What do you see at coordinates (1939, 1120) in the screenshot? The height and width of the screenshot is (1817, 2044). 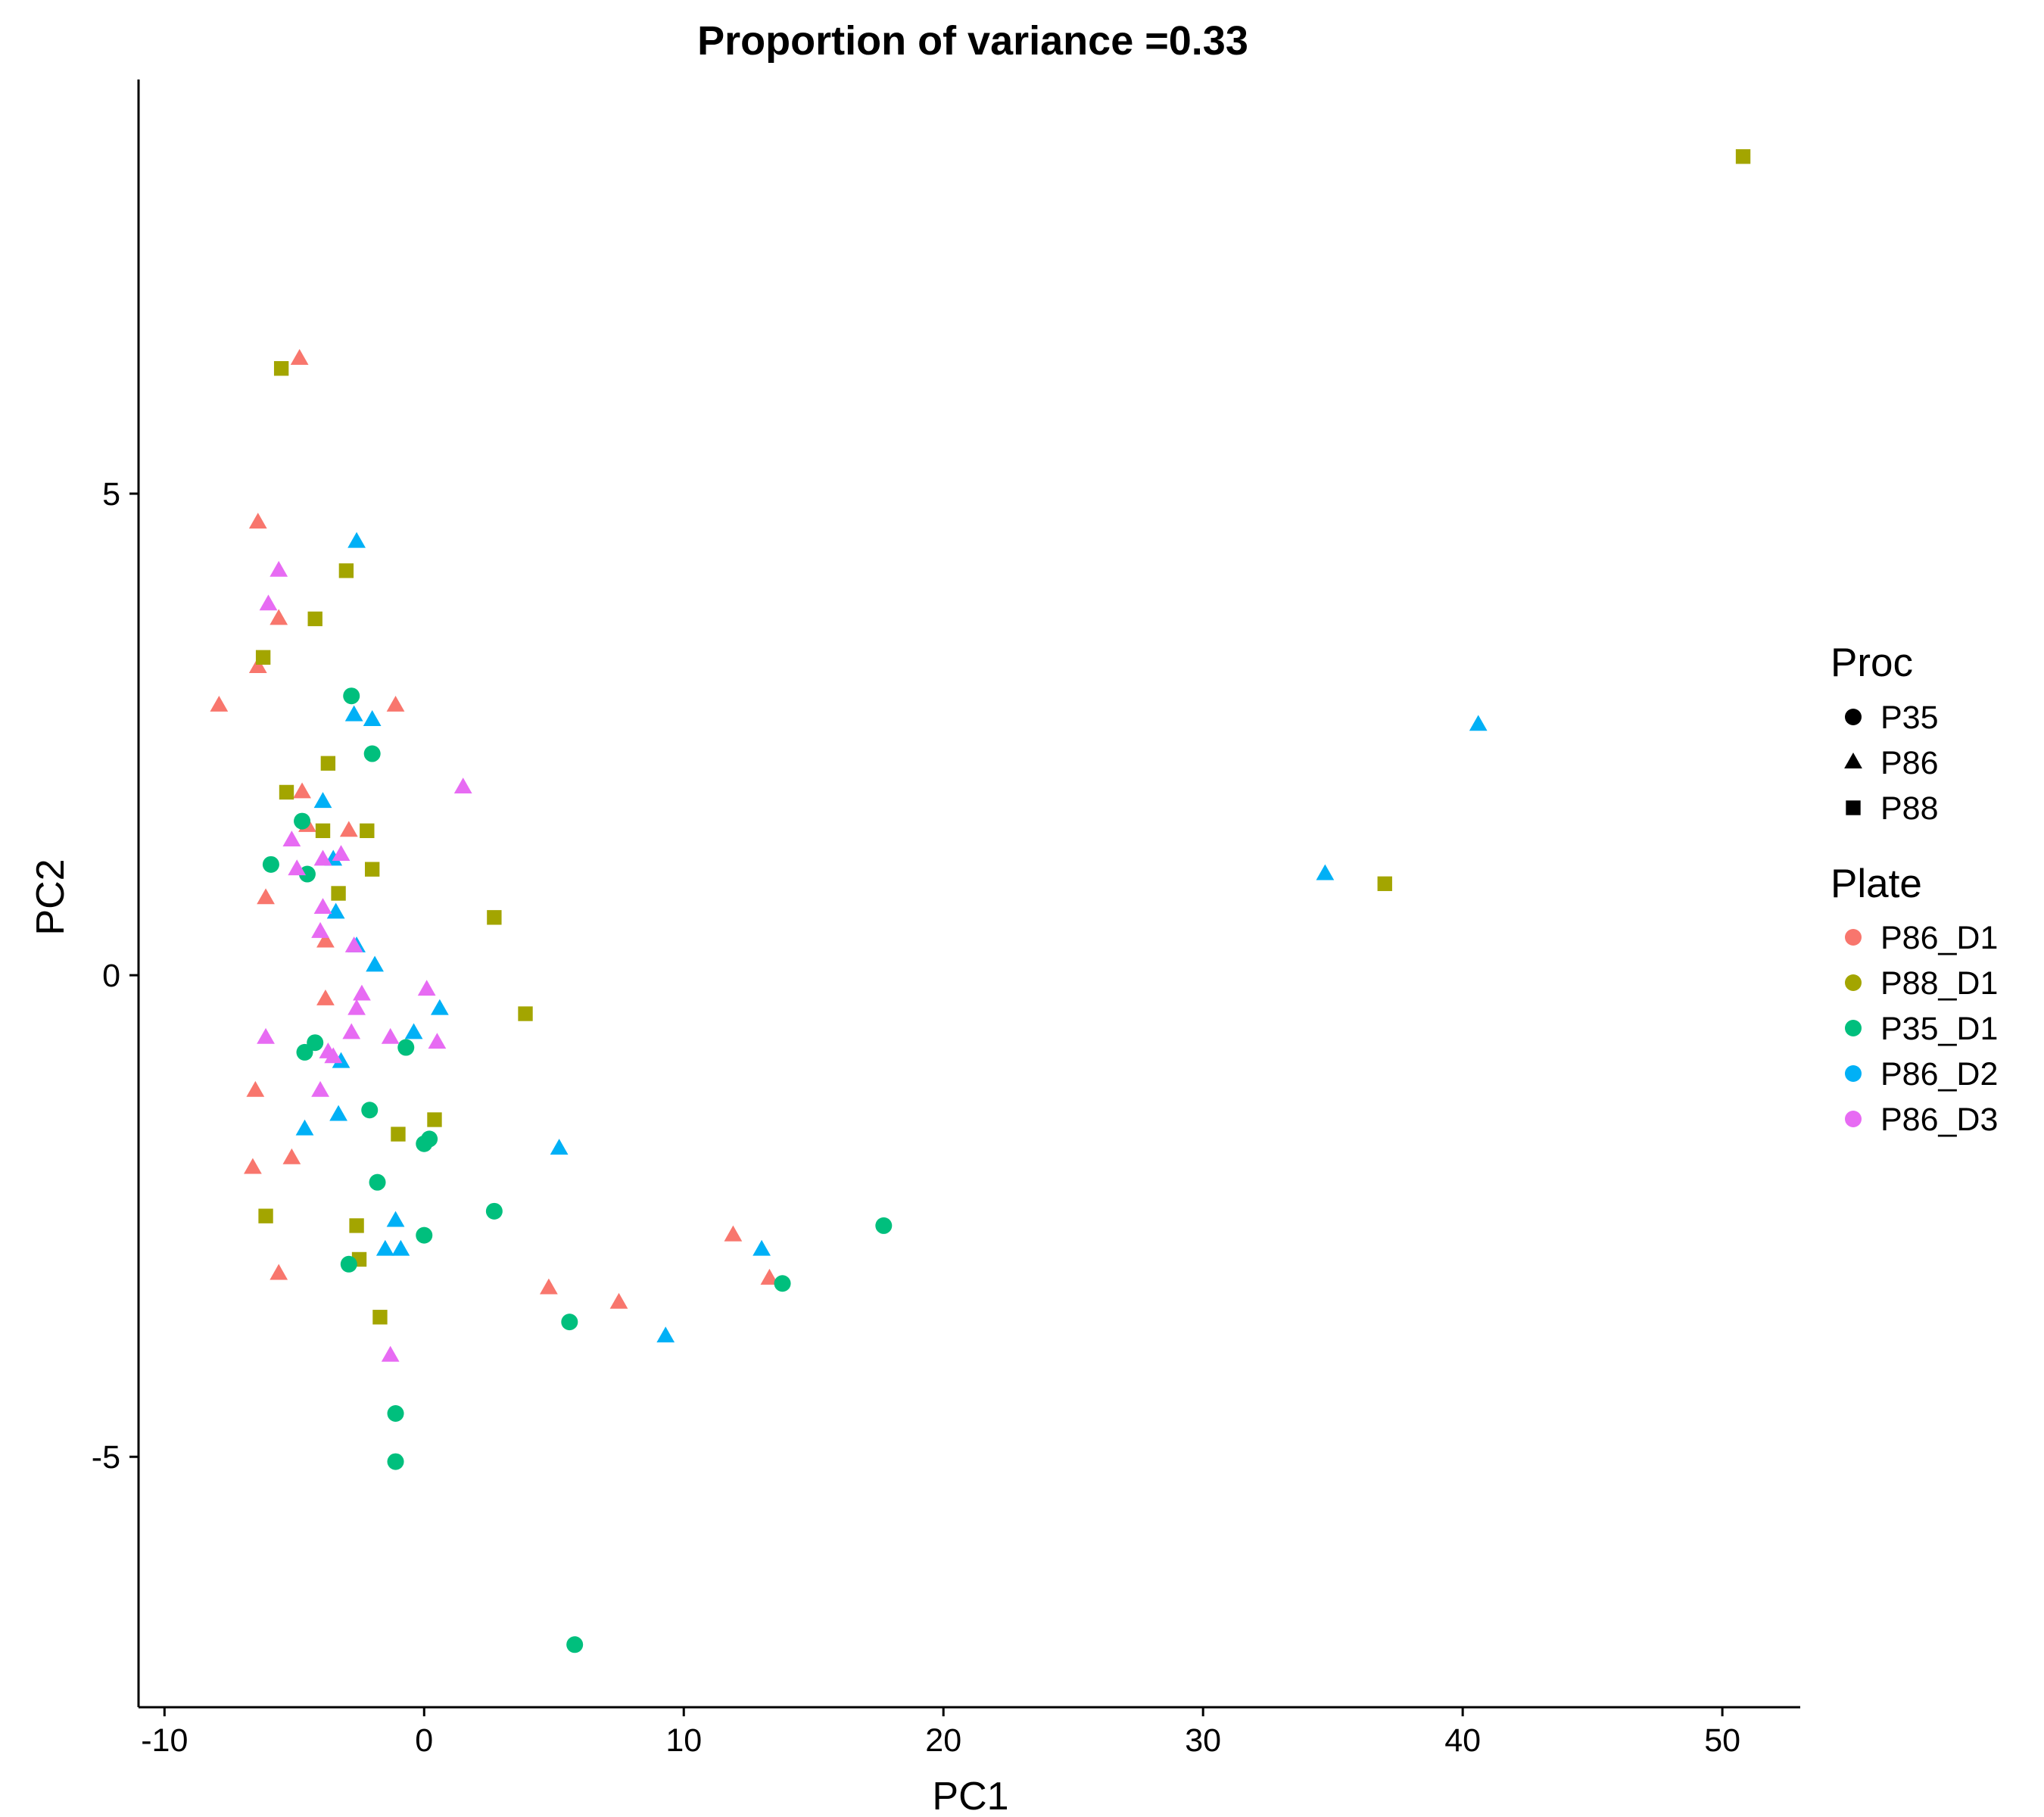 I see `legend-label-p86-d3: P86_D3` at bounding box center [1939, 1120].